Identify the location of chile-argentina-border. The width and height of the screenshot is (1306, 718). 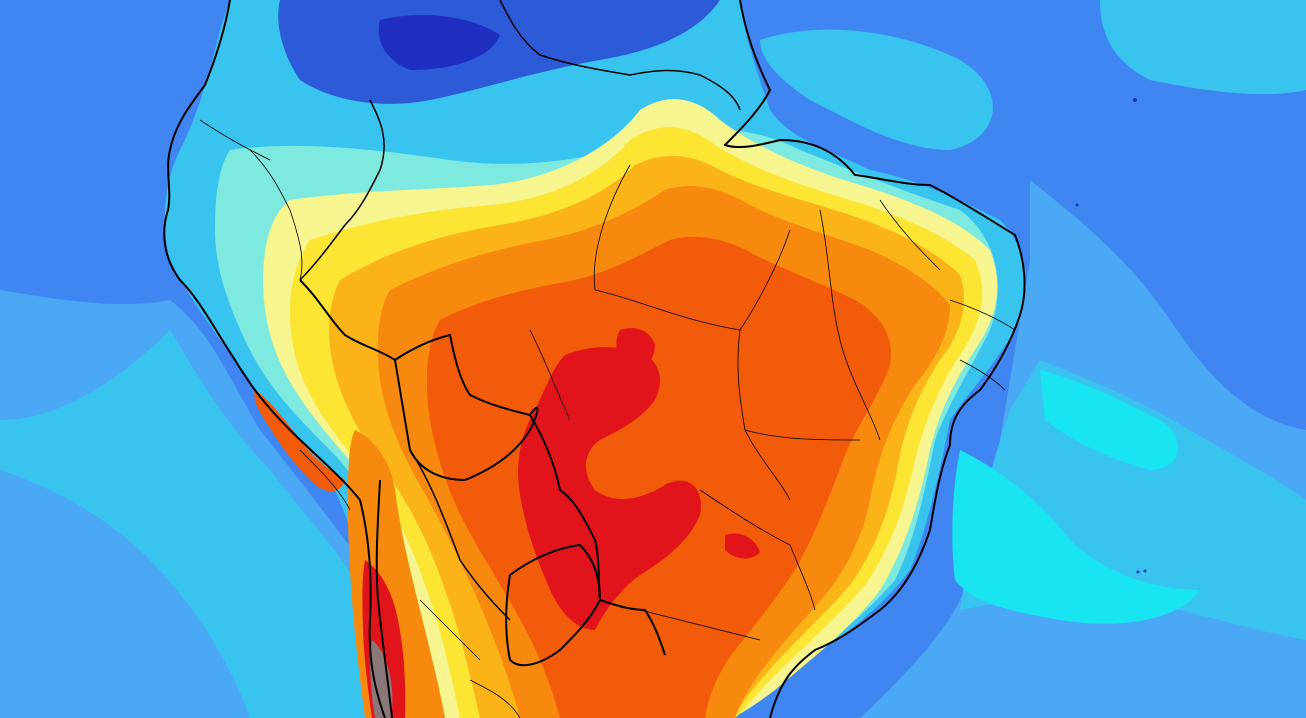
(384, 598).